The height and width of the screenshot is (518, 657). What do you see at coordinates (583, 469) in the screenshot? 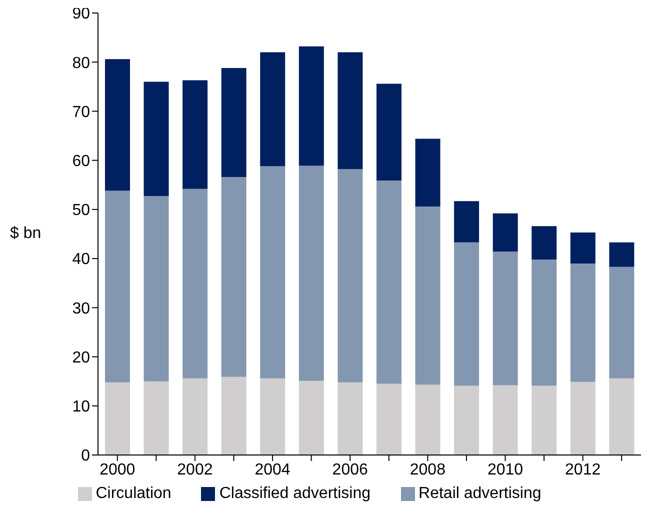
I see `x-tick-label: 2012` at bounding box center [583, 469].